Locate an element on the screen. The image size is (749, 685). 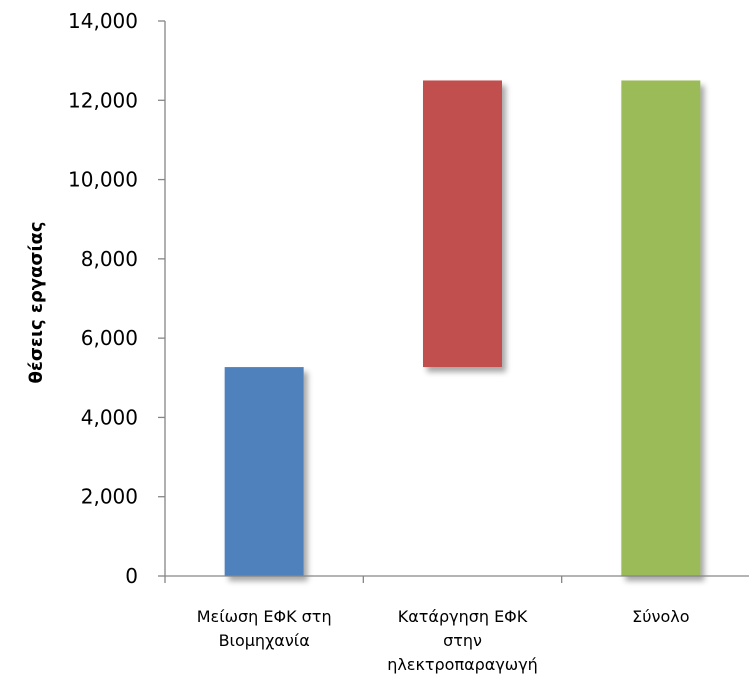
y-tick-label: 12,000 is located at coordinates (103, 100).